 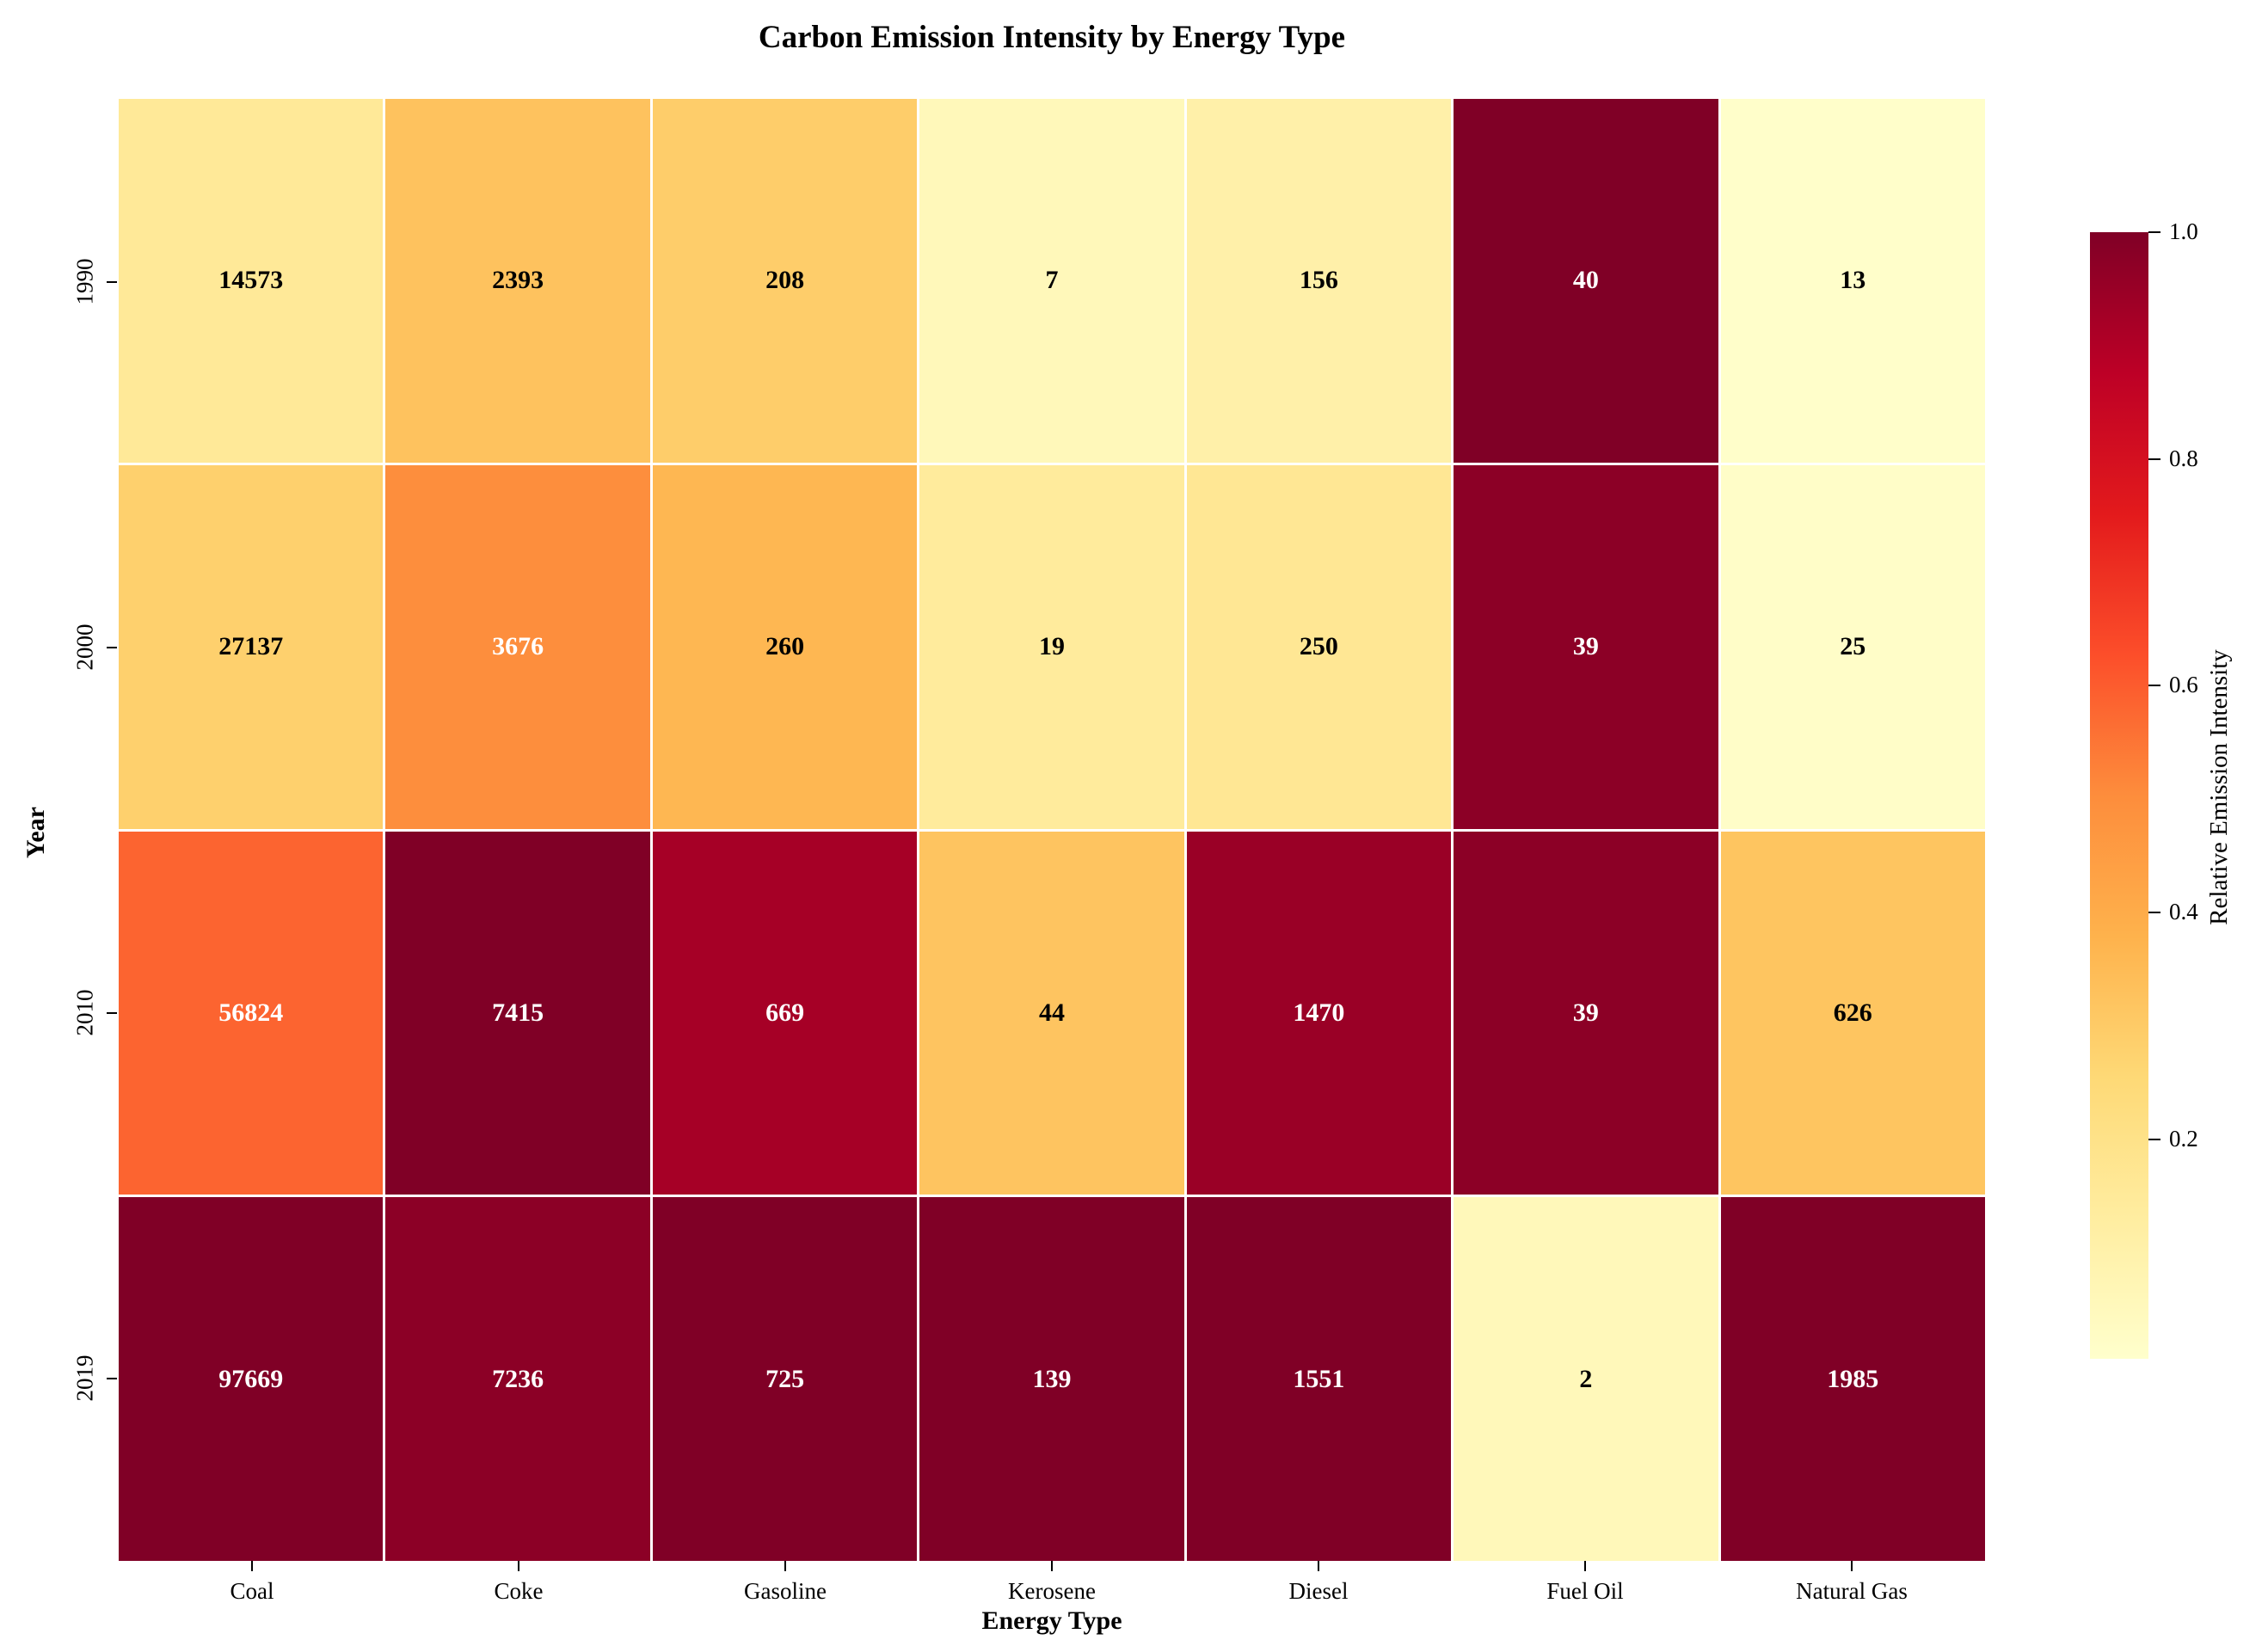 What do you see at coordinates (786, 1590) in the screenshot?
I see `x-tick-label: Gasoline` at bounding box center [786, 1590].